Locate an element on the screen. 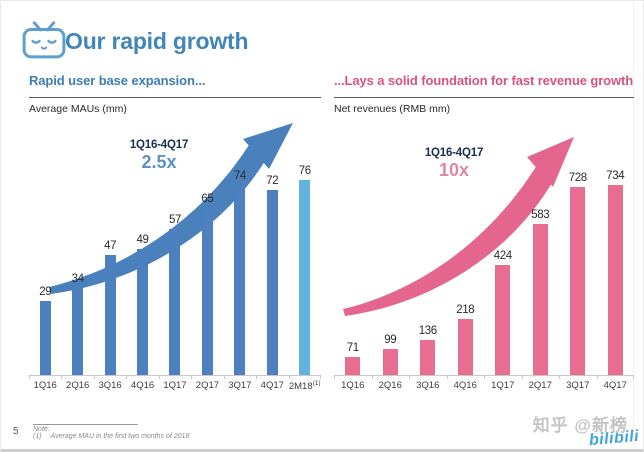  bar-group: 65 is located at coordinates (207, 284).